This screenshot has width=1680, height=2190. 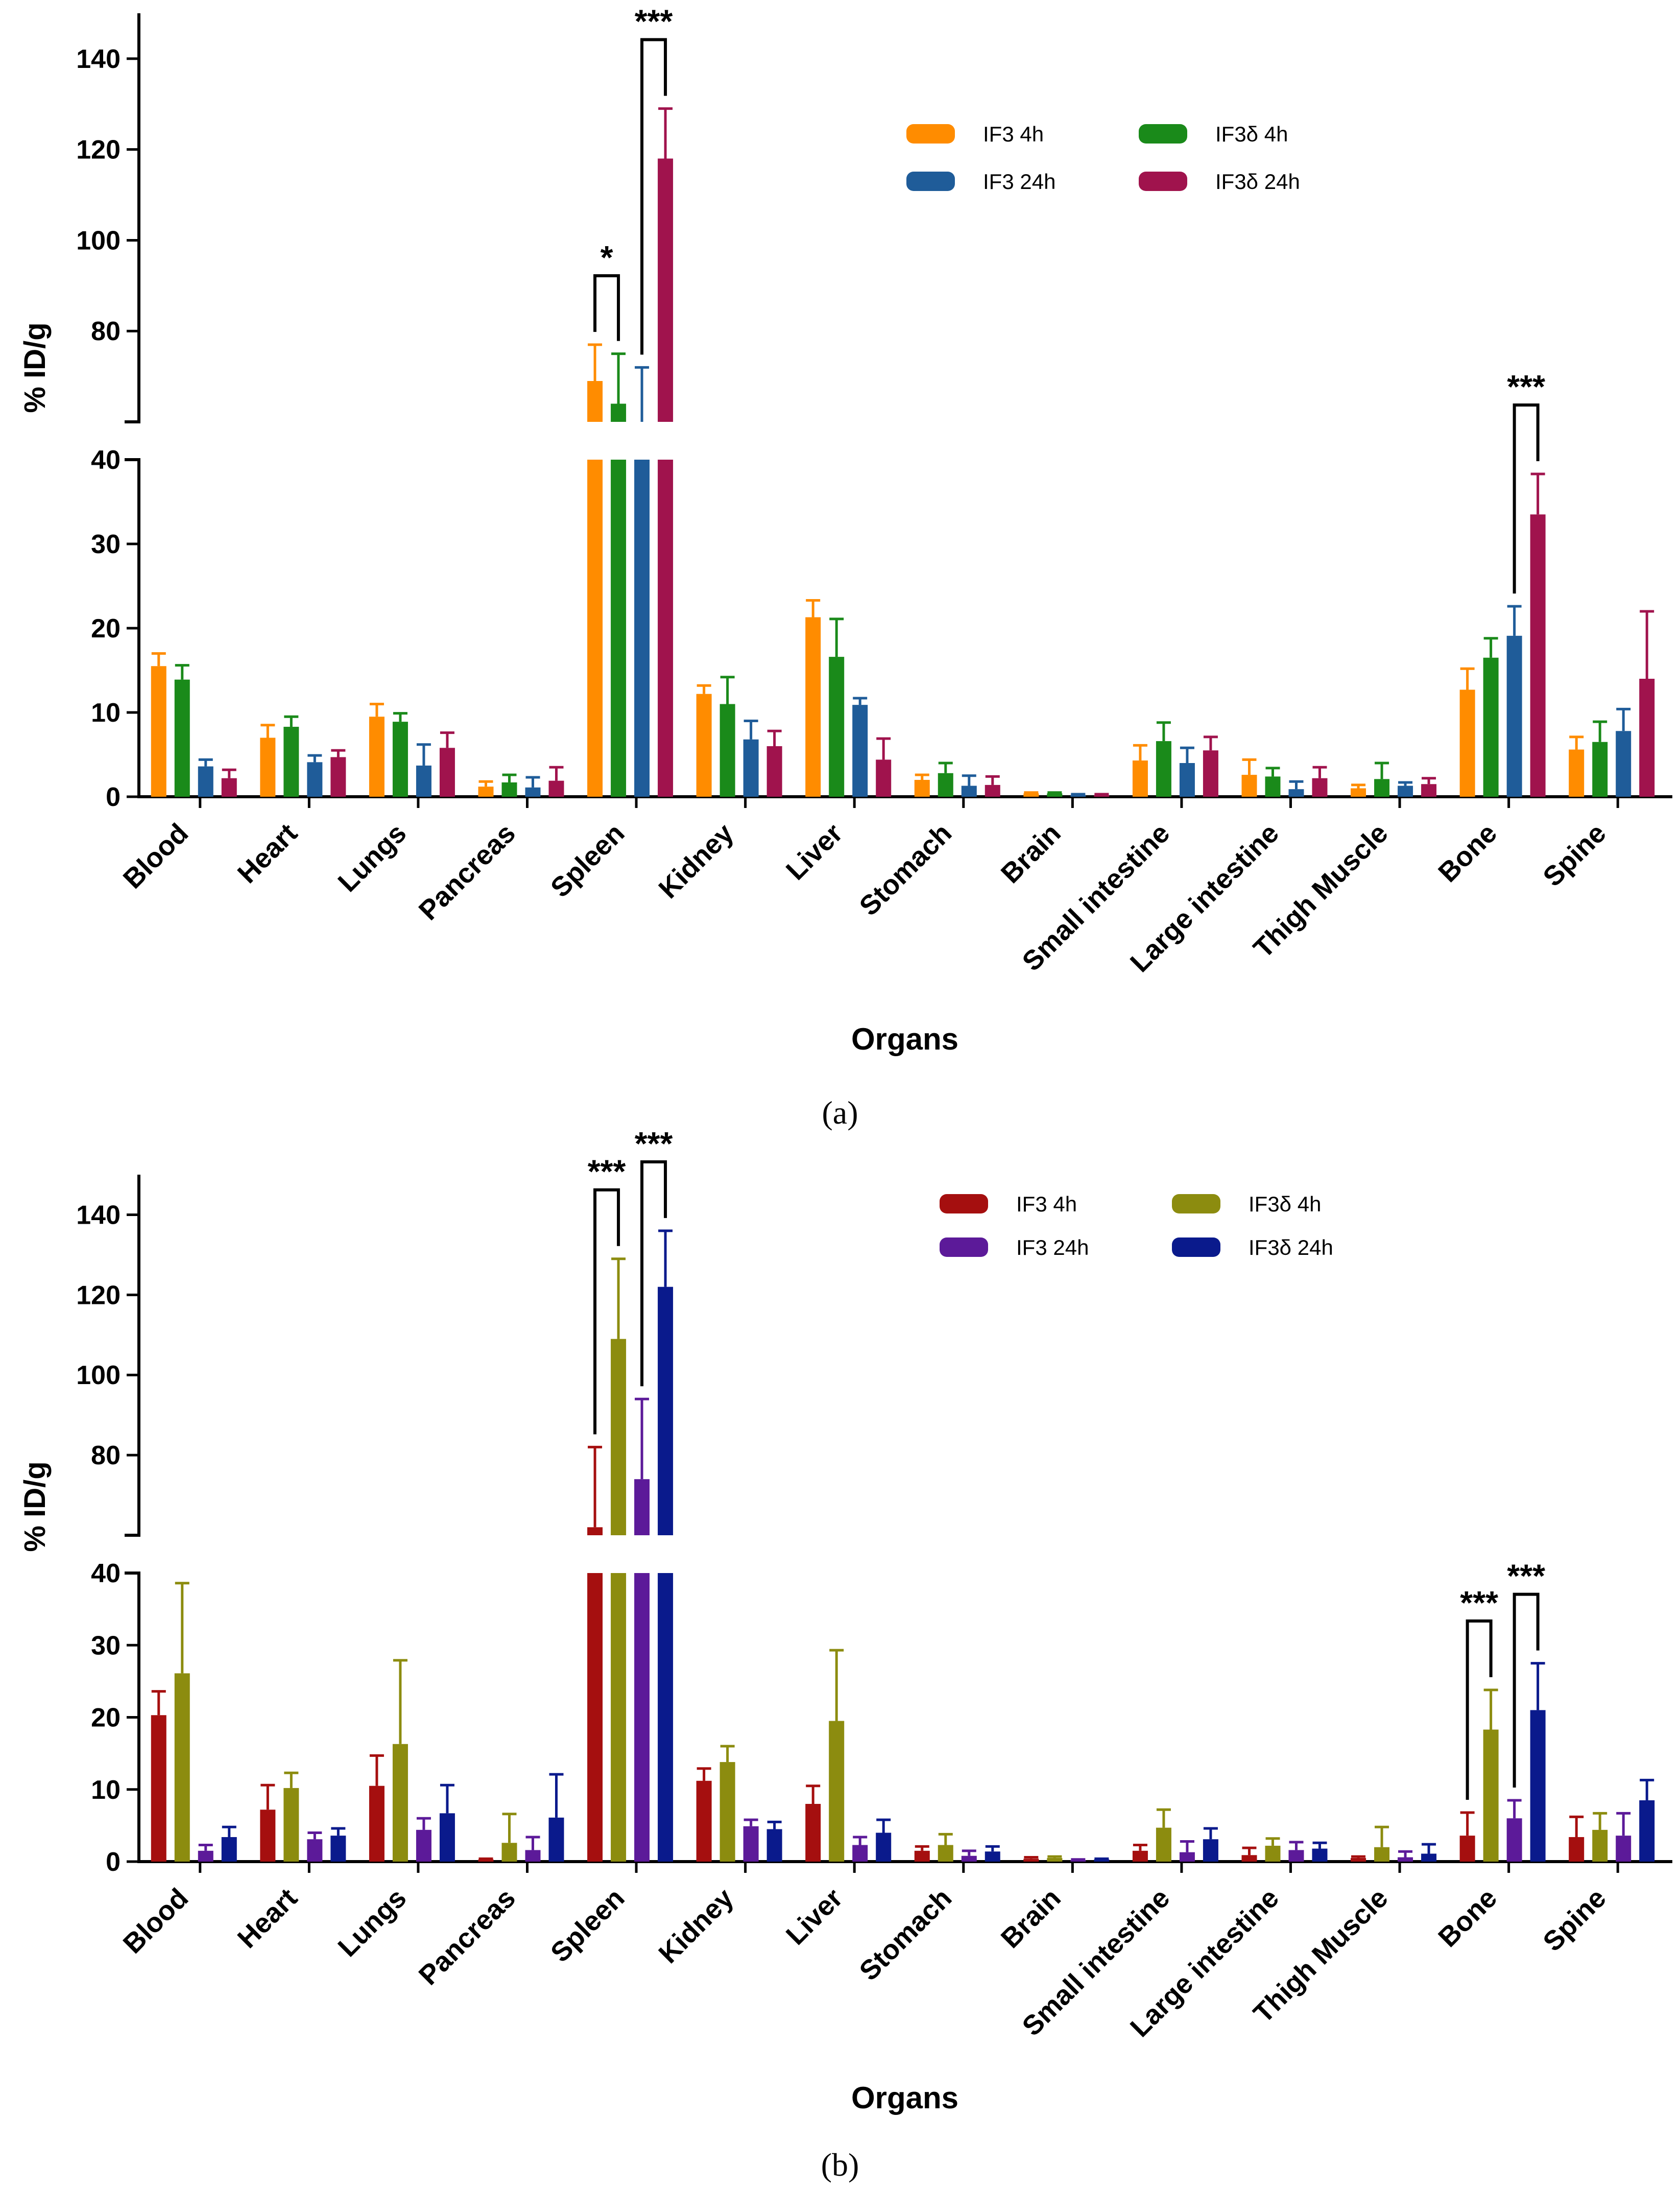 I want to click on significance-label: *, so click(x=607, y=257).